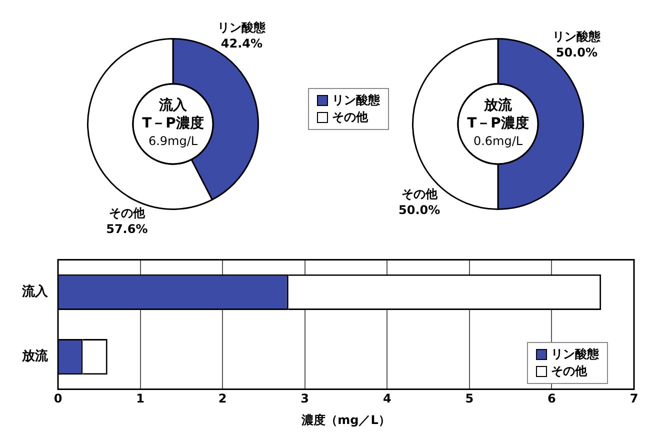 This screenshot has width=656, height=434. I want to click on x-tick-label: 7, so click(634, 399).